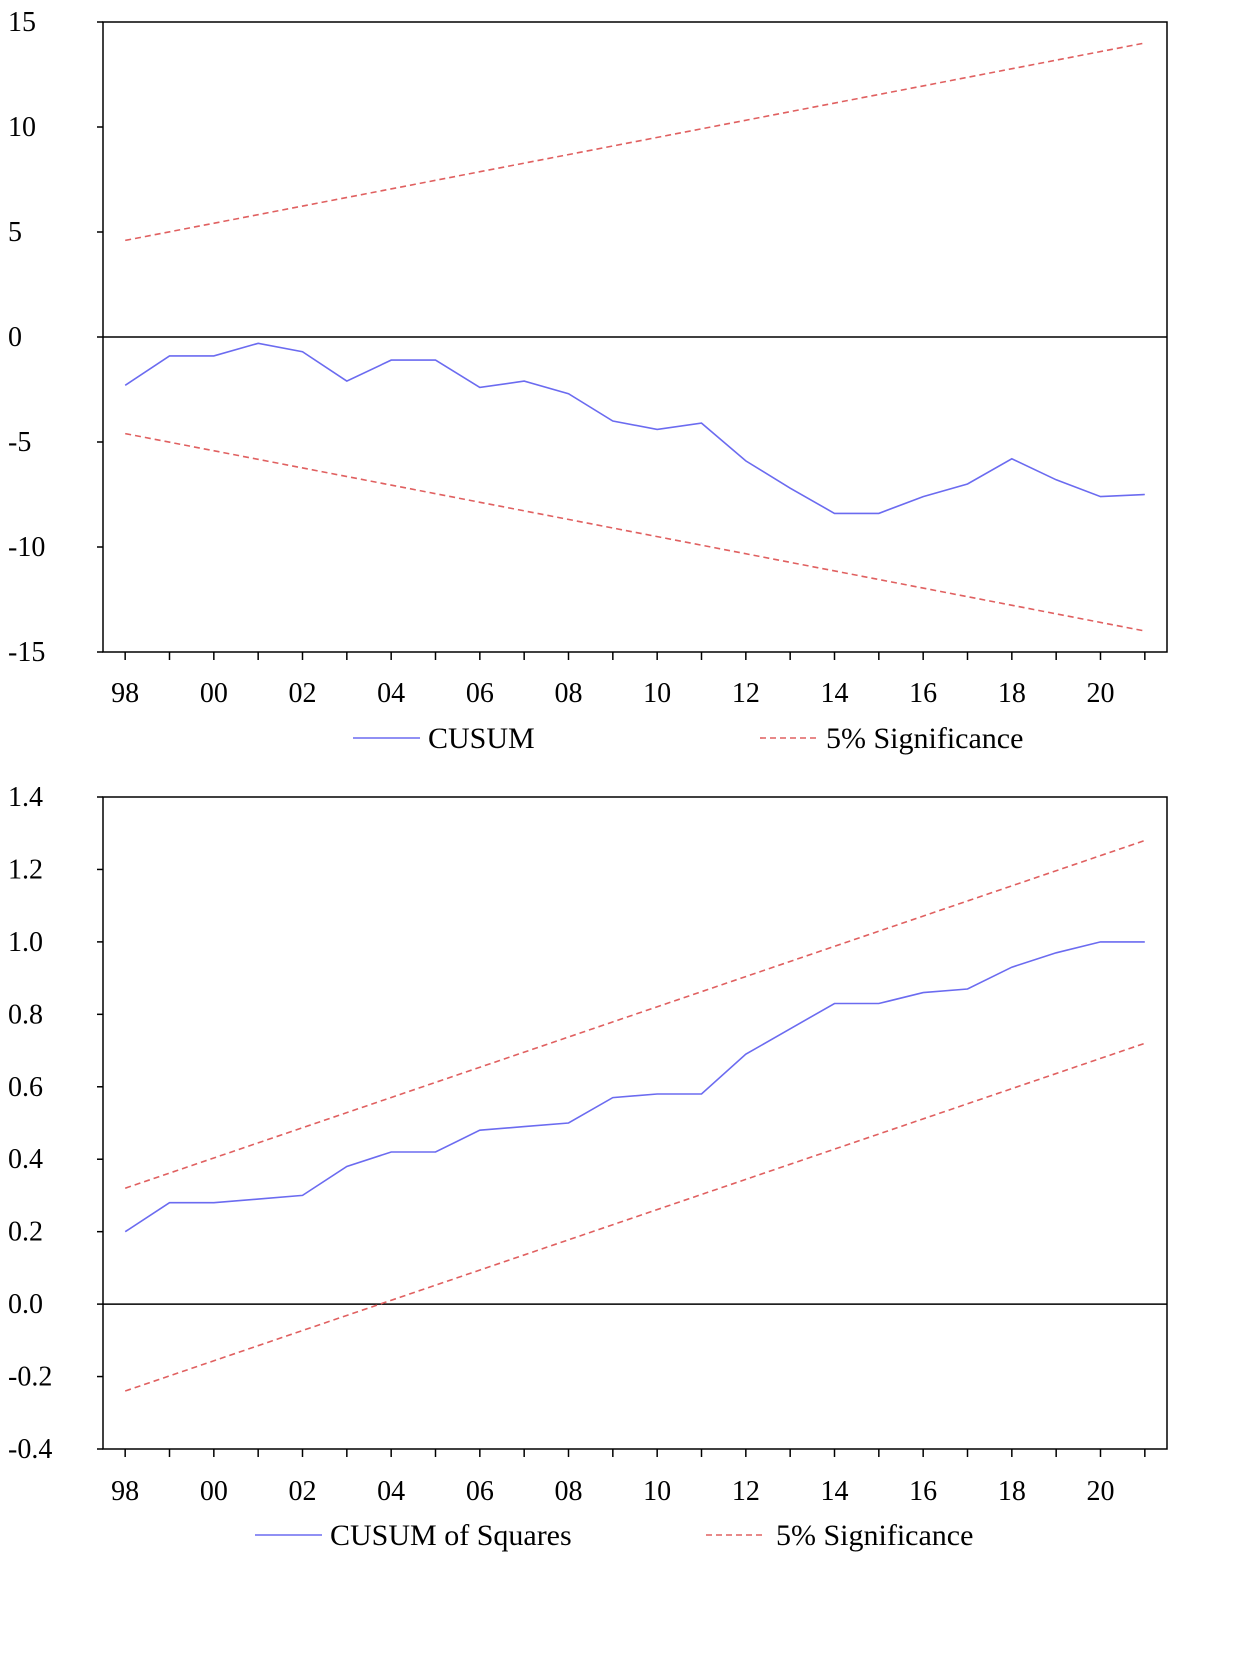 This screenshot has width=1246, height=1659. What do you see at coordinates (22, 22) in the screenshot?
I see `y-tick-label: 15` at bounding box center [22, 22].